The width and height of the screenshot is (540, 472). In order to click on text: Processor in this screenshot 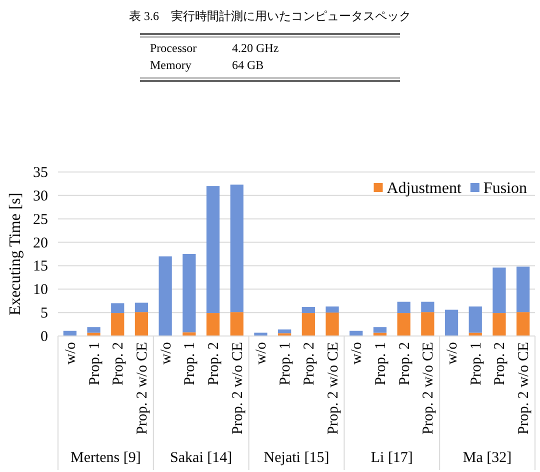, I will do `click(173, 48)`.